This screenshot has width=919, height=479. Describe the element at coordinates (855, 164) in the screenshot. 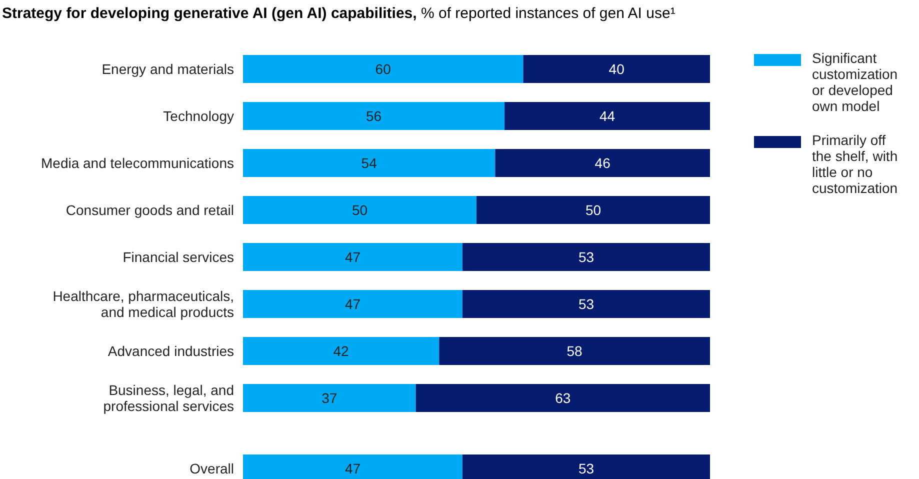

I see `legend-label: Primarily off the shelf, with little or no customization` at that location.